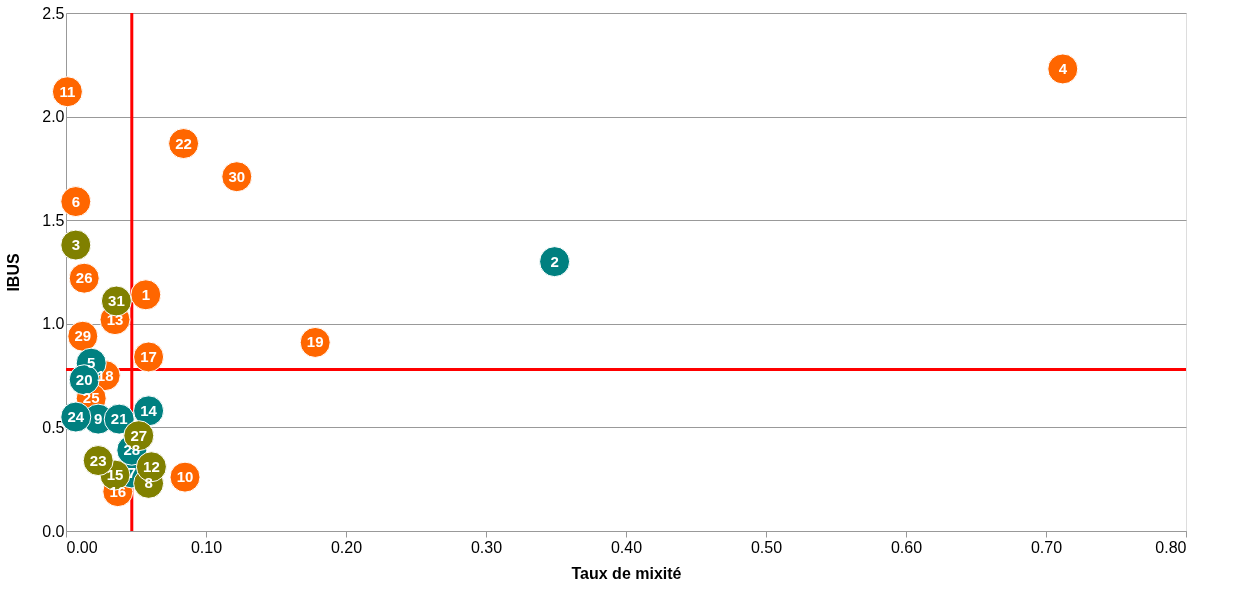  What do you see at coordinates (75, 245) in the screenshot?
I see `annotation: 3` at bounding box center [75, 245].